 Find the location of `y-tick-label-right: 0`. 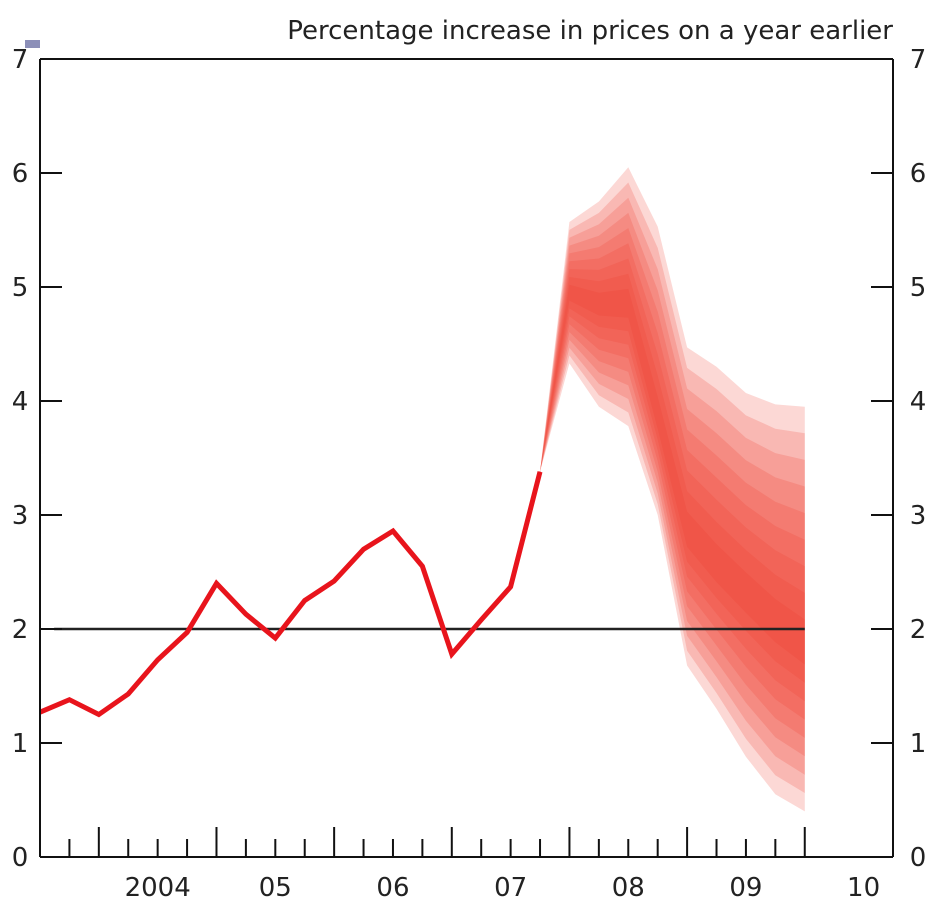

y-tick-label-right: 0 is located at coordinates (918, 858).